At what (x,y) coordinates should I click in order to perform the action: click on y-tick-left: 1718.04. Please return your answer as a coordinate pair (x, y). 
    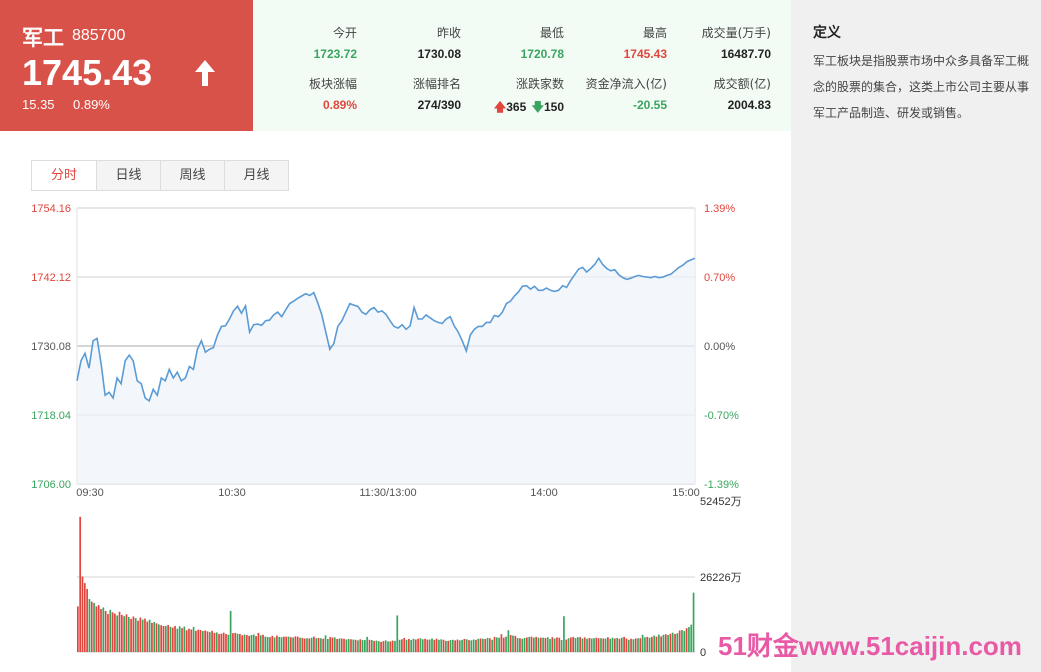
    Looking at the image, I should click on (51, 416).